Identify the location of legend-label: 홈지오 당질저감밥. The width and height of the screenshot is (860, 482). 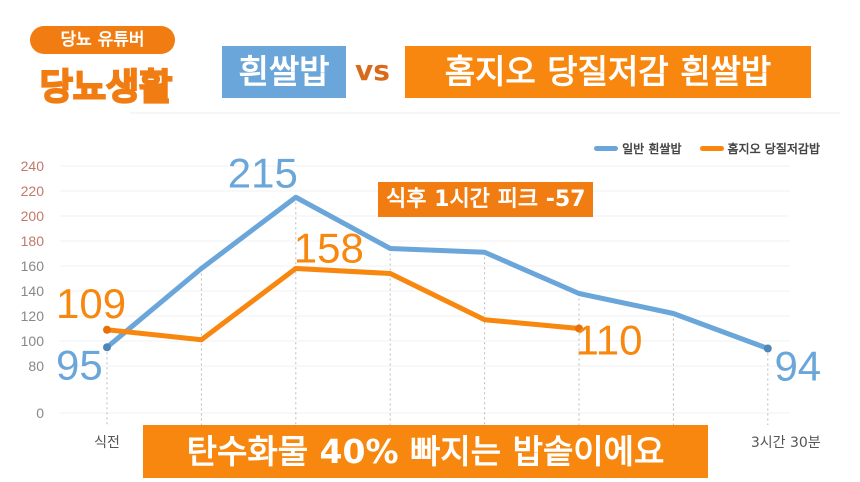
(774, 149).